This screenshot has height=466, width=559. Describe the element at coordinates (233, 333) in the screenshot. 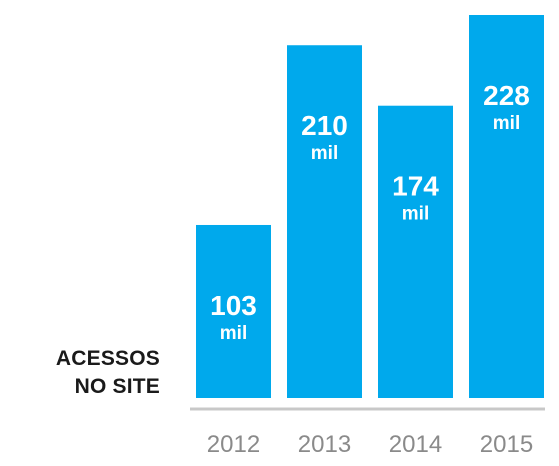

I see `data-unit-label-2012: mil` at that location.